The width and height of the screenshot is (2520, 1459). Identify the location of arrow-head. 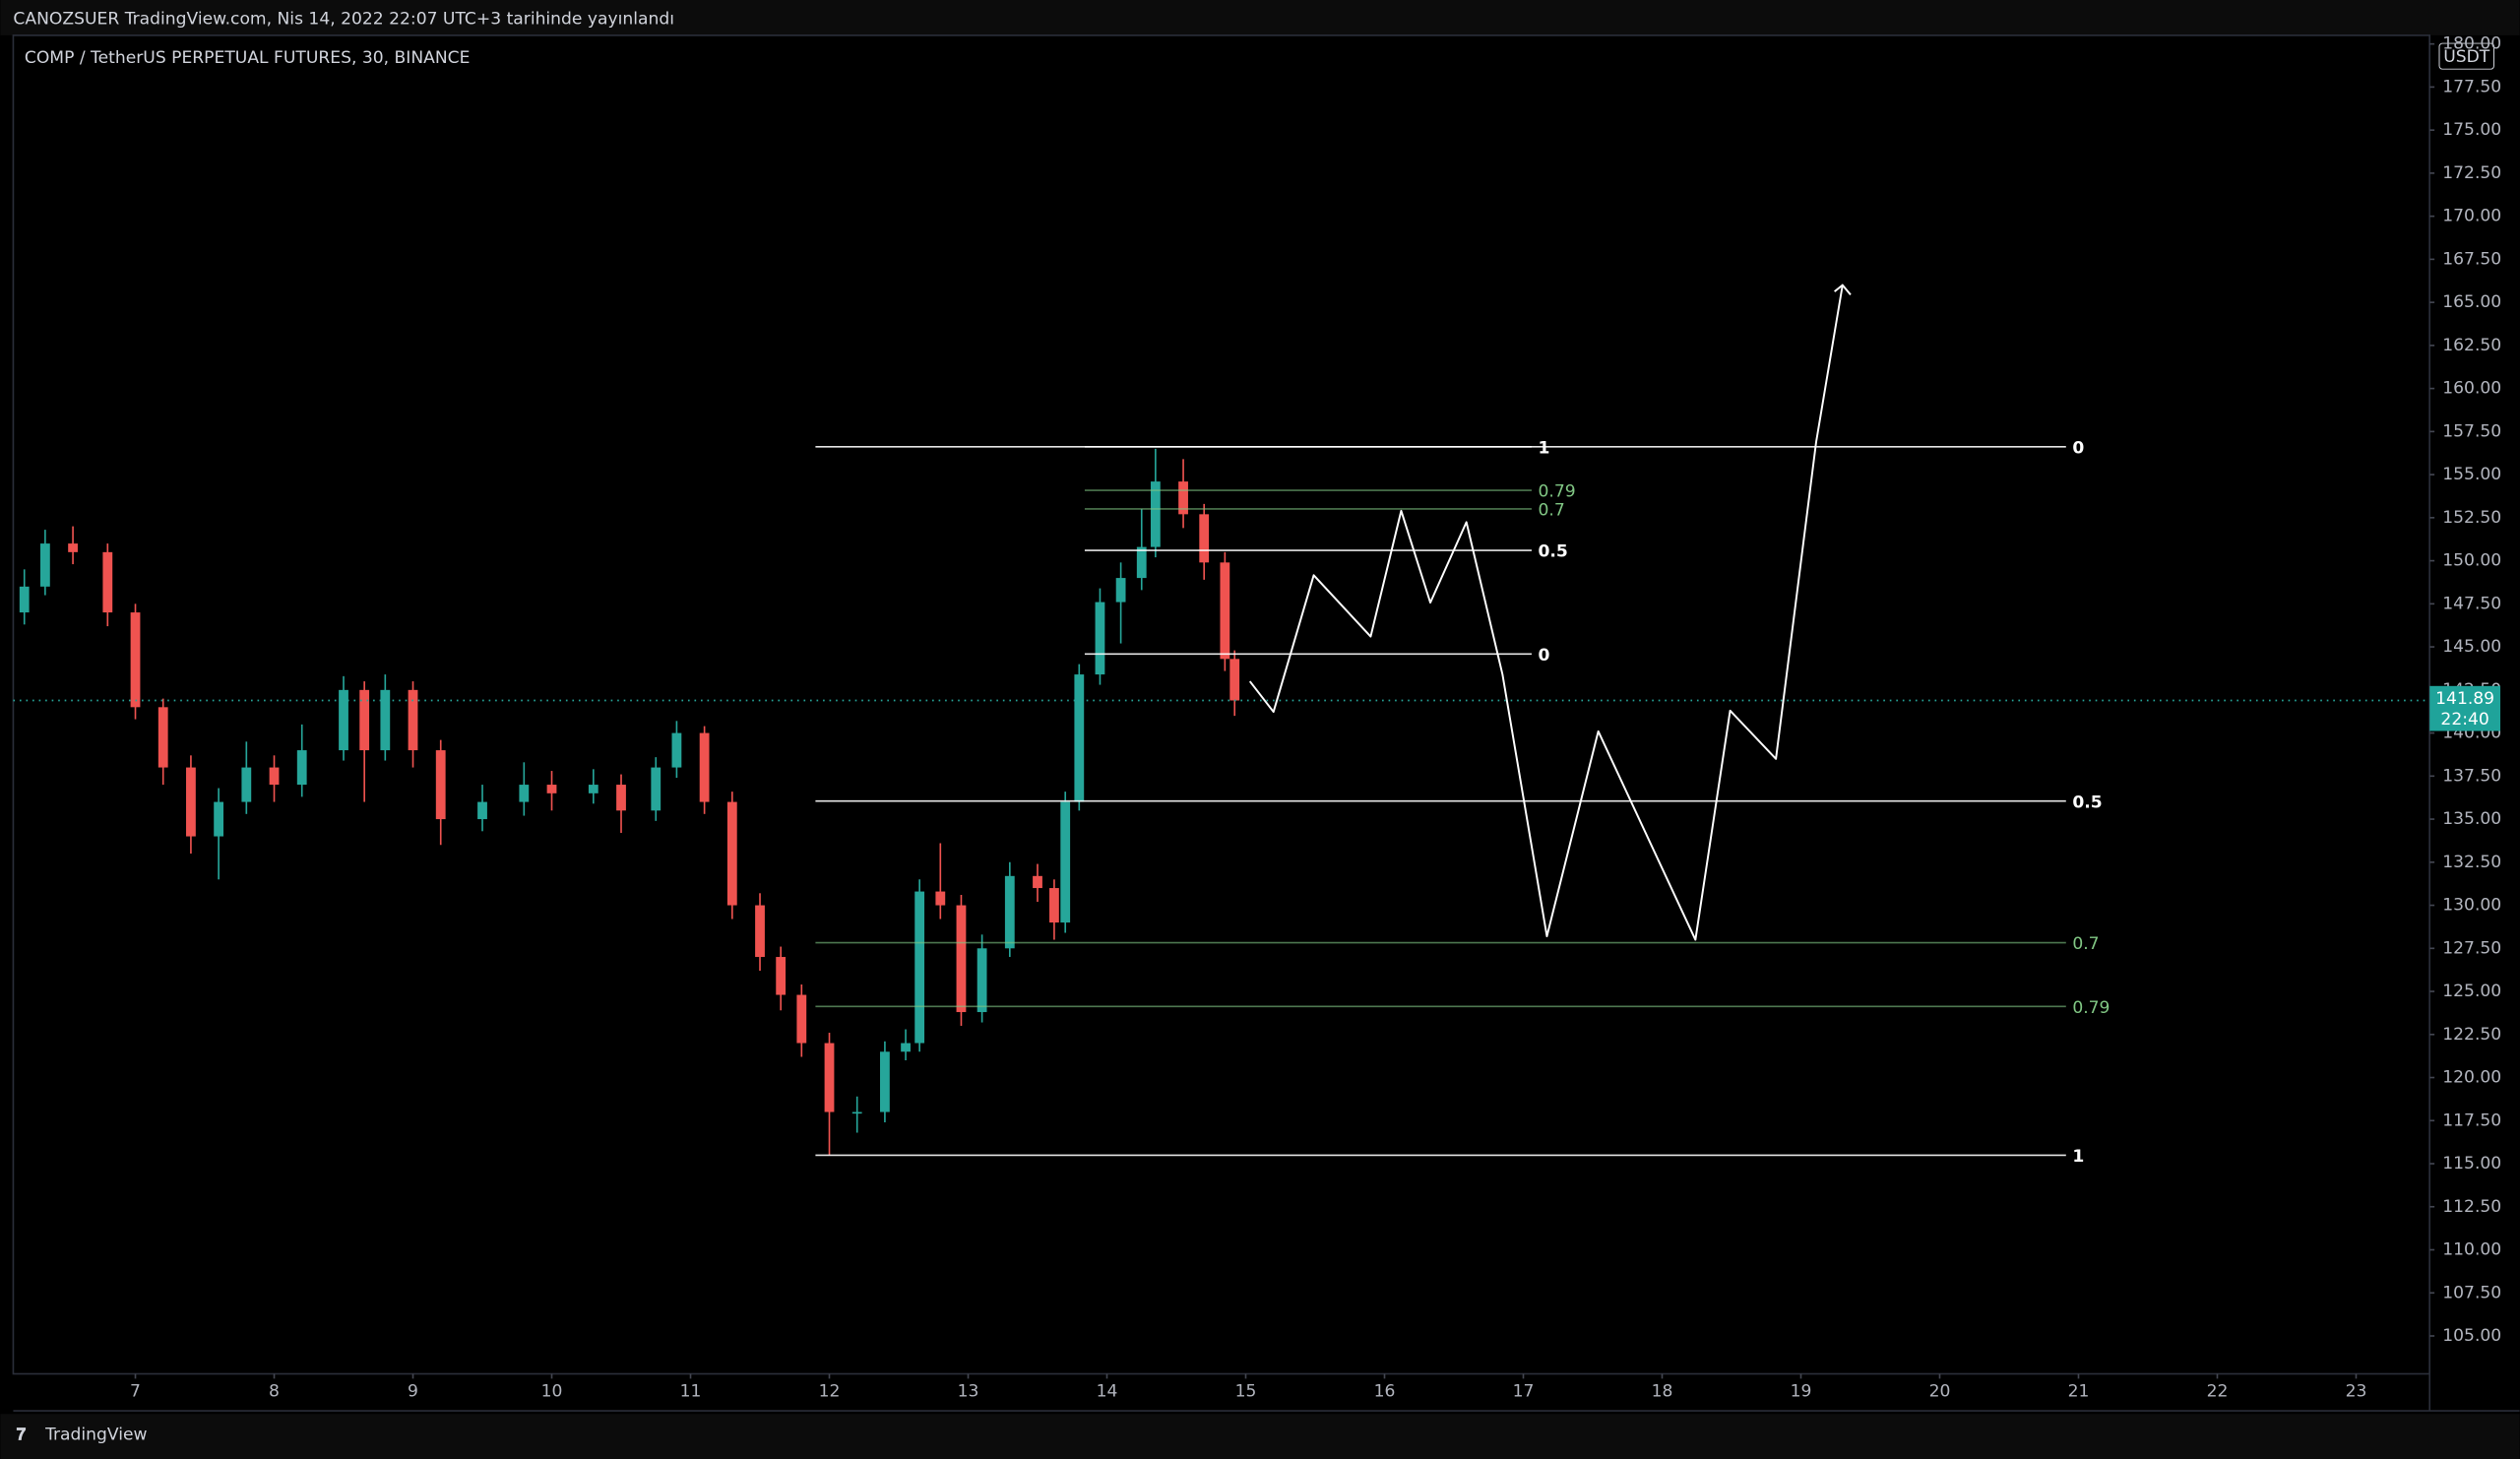
(1843, 290).